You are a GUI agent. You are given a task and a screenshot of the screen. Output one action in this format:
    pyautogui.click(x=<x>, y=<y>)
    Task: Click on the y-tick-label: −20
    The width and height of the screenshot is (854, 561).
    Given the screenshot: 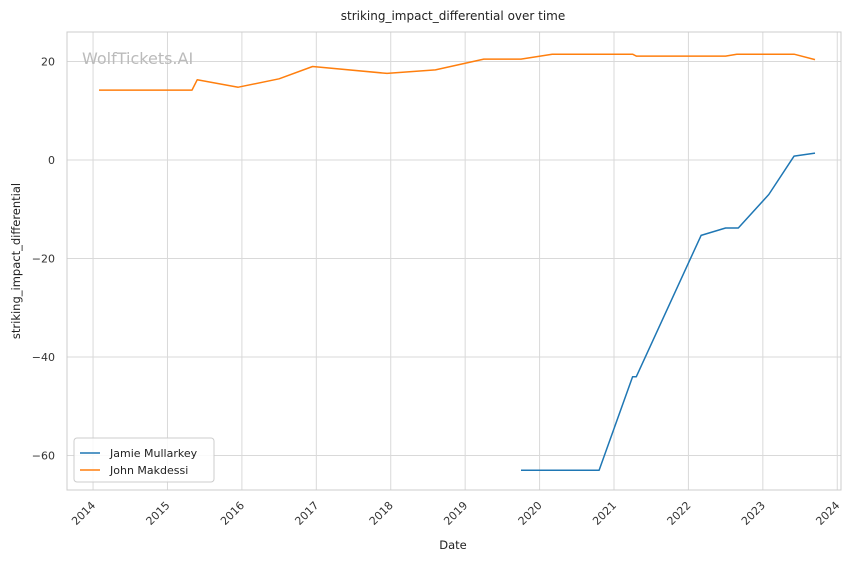 What is the action you would take?
    pyautogui.click(x=43, y=259)
    